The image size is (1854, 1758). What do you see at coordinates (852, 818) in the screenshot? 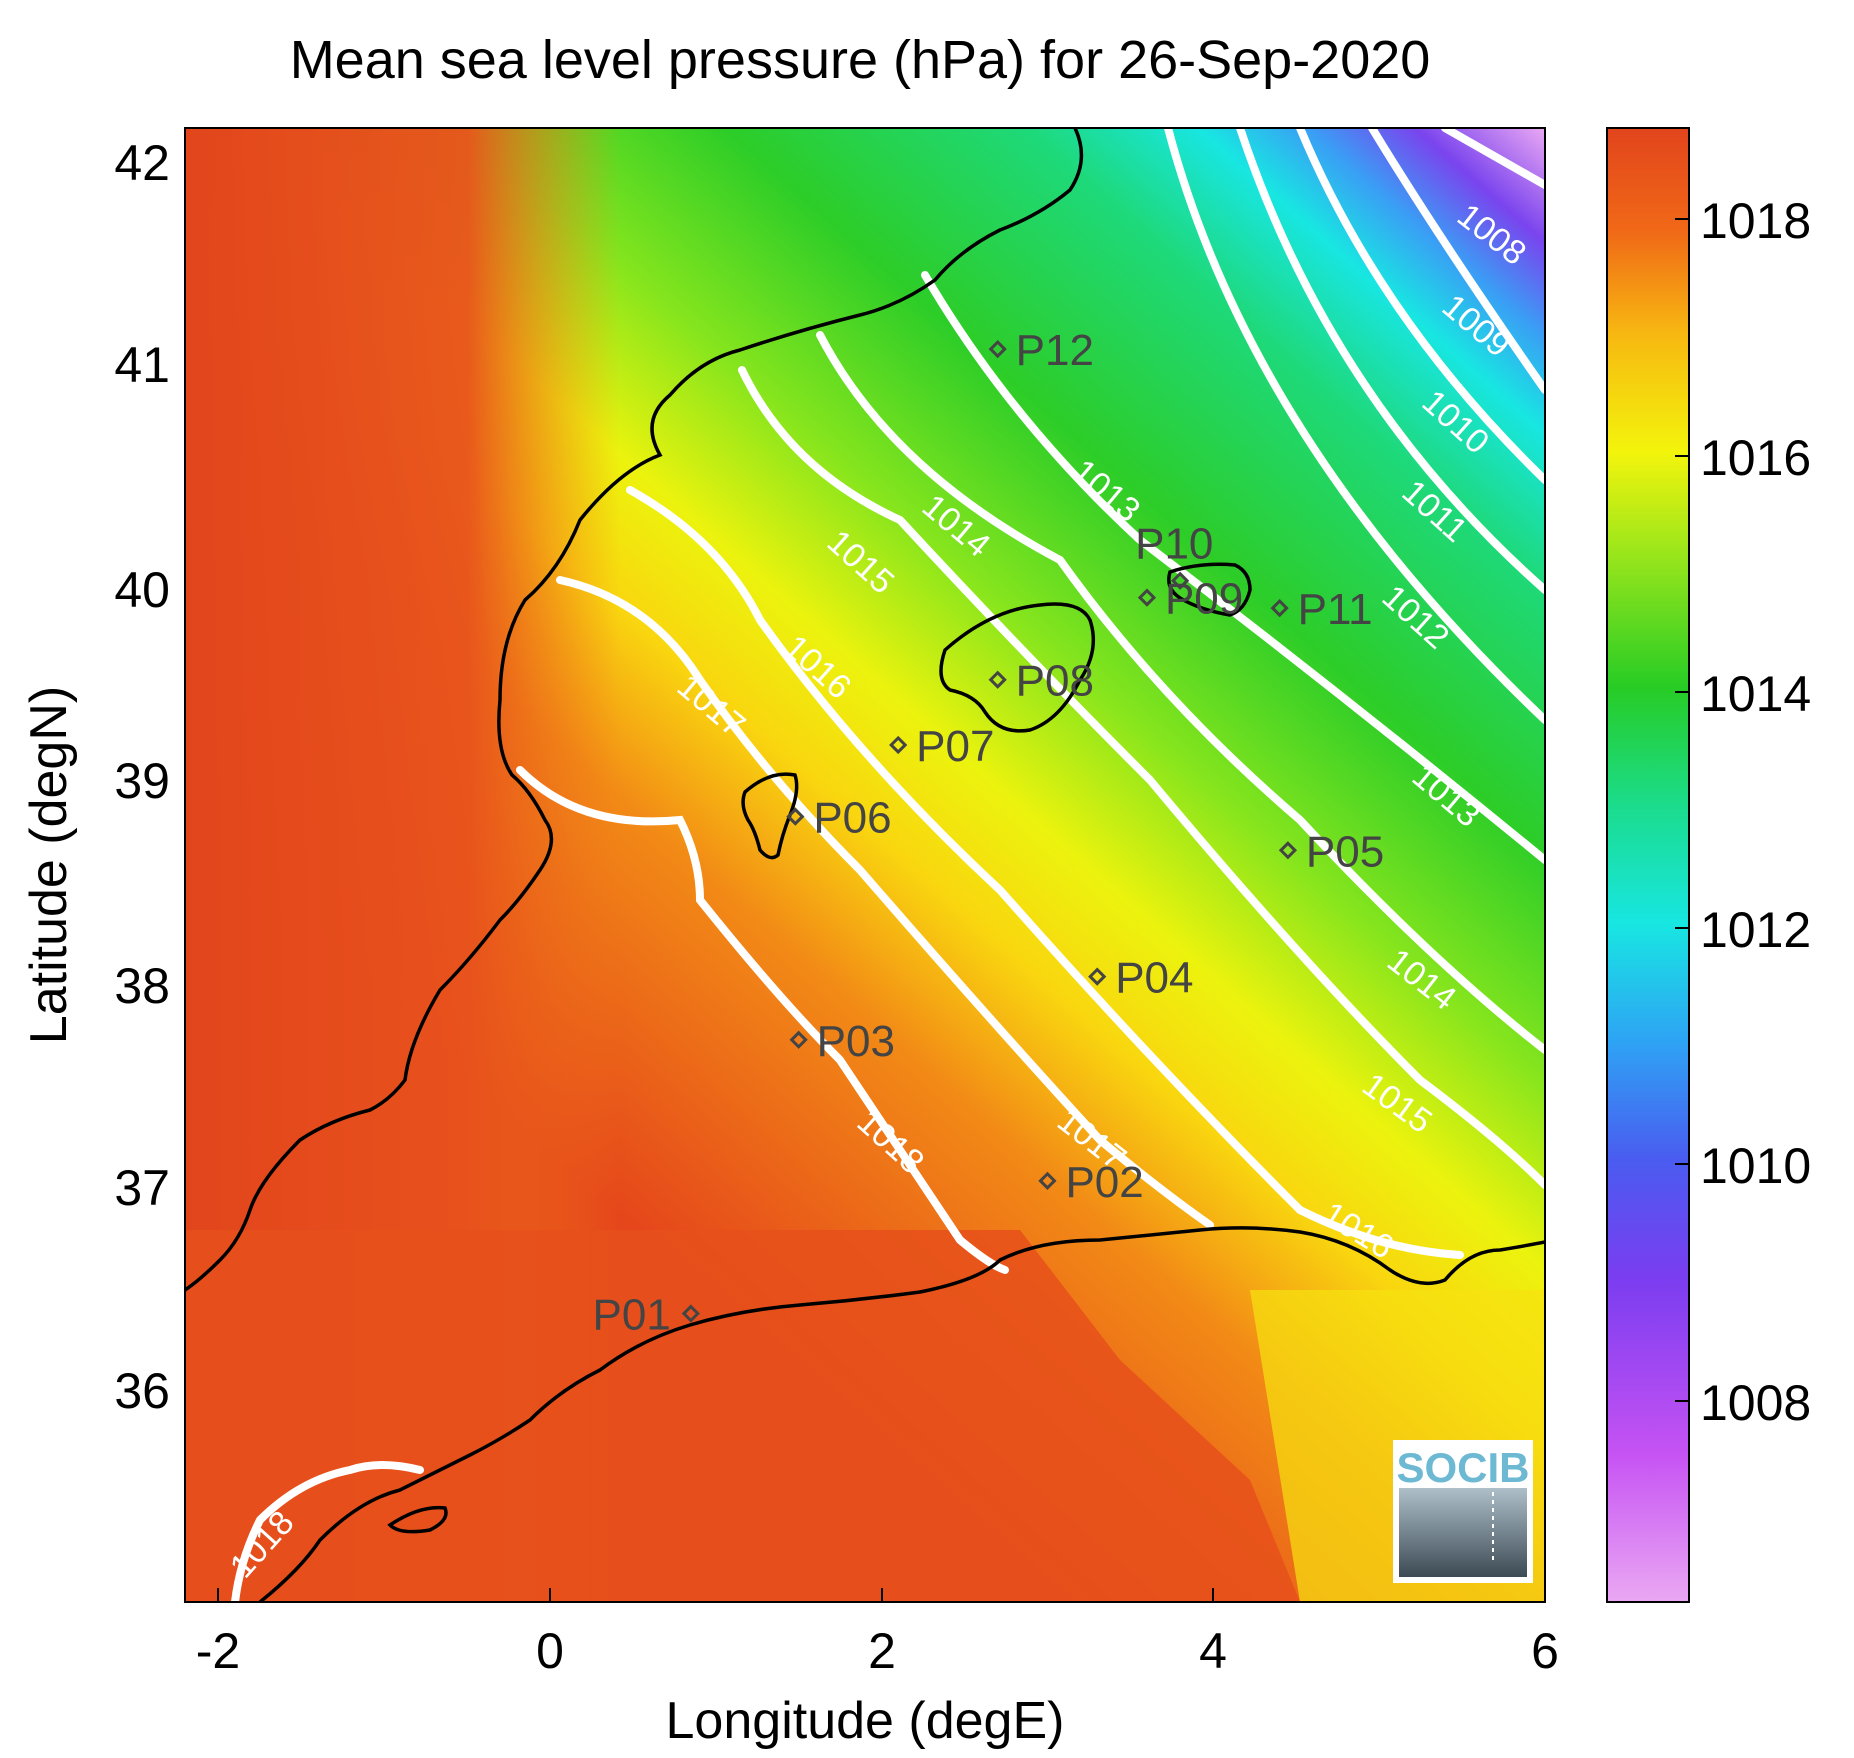
I see `station-label: P06` at bounding box center [852, 818].